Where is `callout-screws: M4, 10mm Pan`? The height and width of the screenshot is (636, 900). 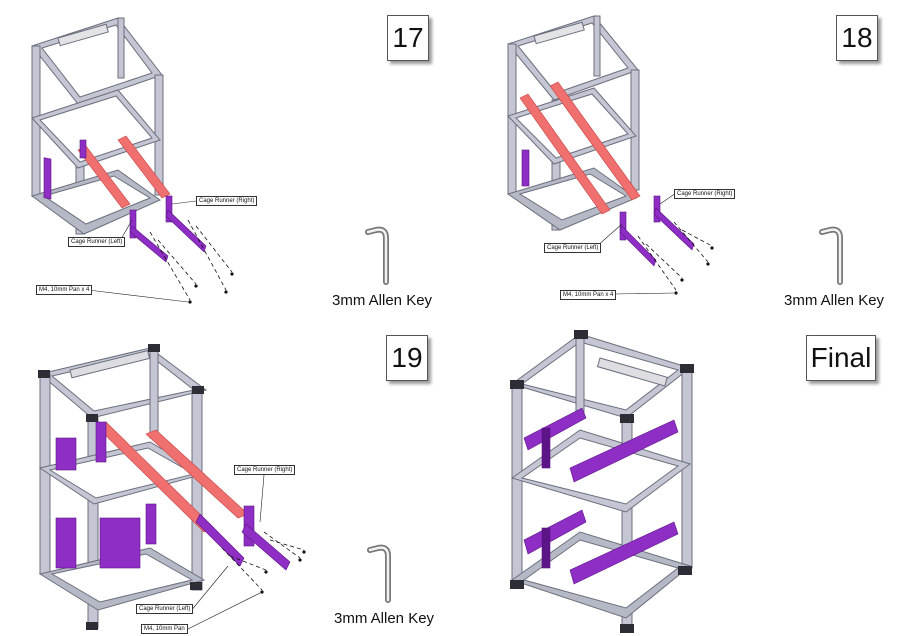 callout-screws: M4, 10mm Pan is located at coordinates (164, 629).